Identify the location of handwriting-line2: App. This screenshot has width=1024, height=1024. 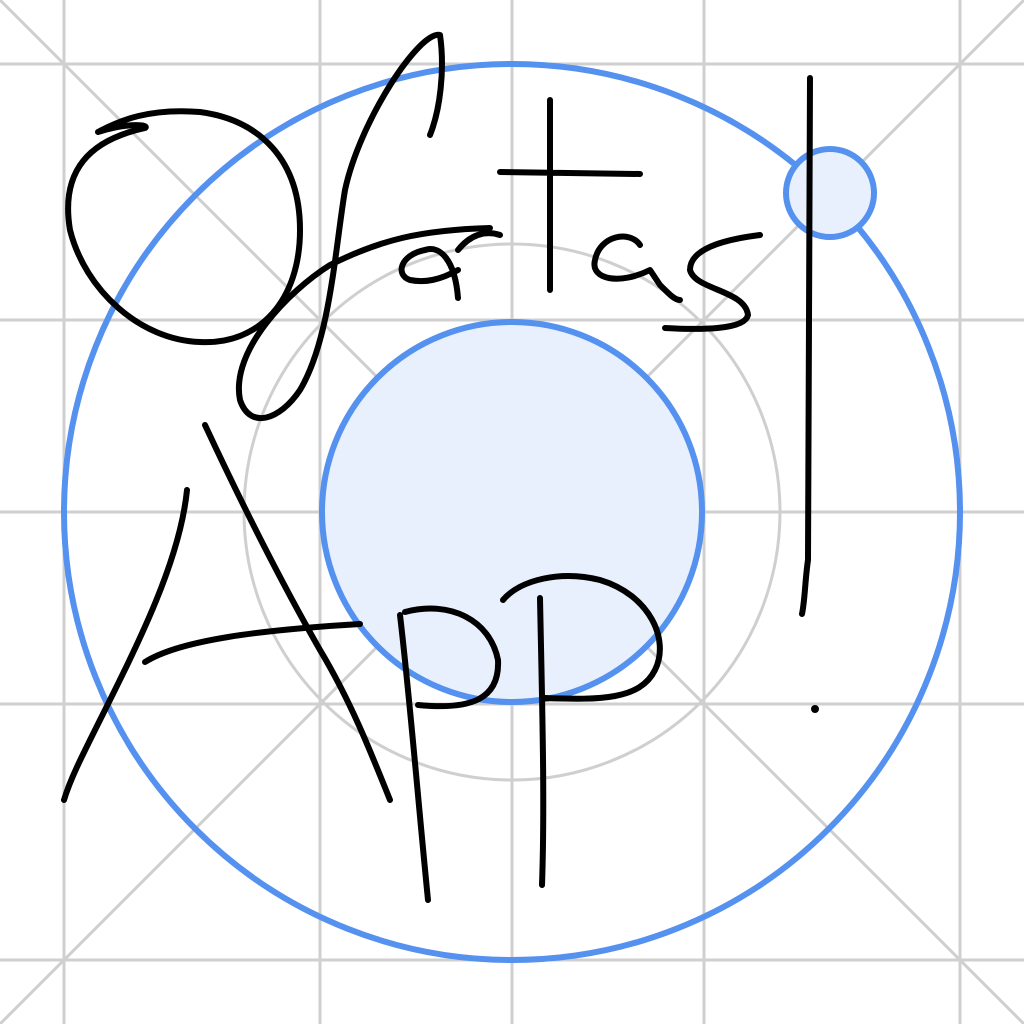
(417, 679).